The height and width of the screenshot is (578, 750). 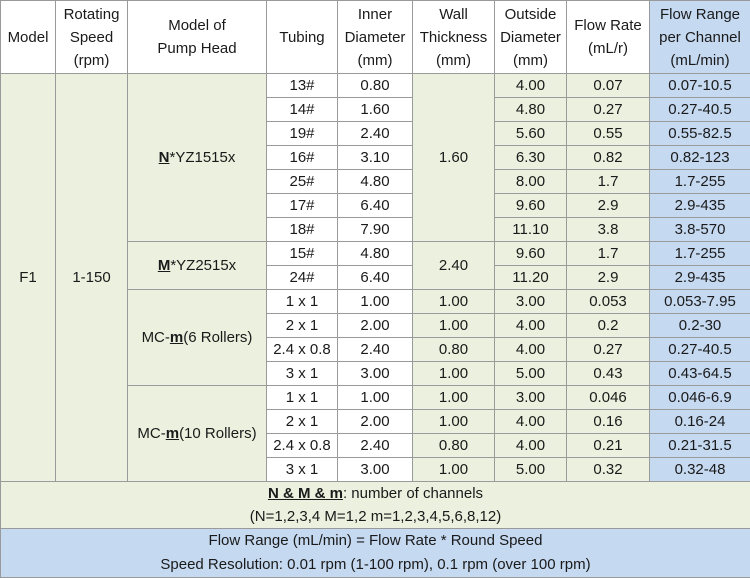 I want to click on flow-range-cell: 0.82-123, so click(x=700, y=158).